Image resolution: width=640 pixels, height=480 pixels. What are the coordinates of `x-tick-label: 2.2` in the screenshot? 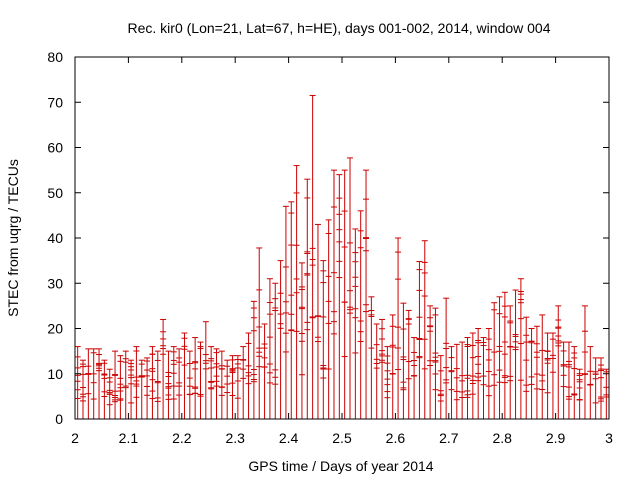 It's located at (182, 438).